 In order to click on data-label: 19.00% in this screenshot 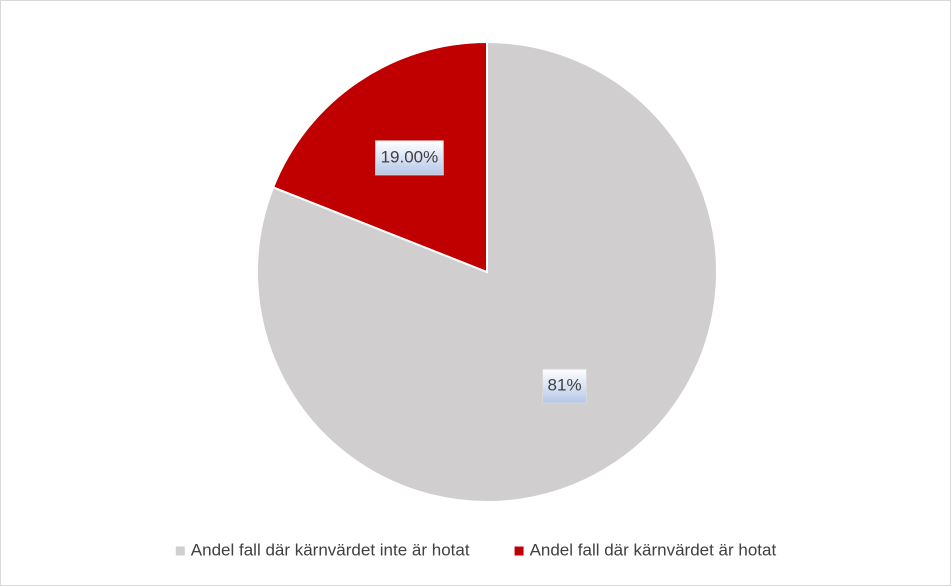, I will do `click(410, 156)`.